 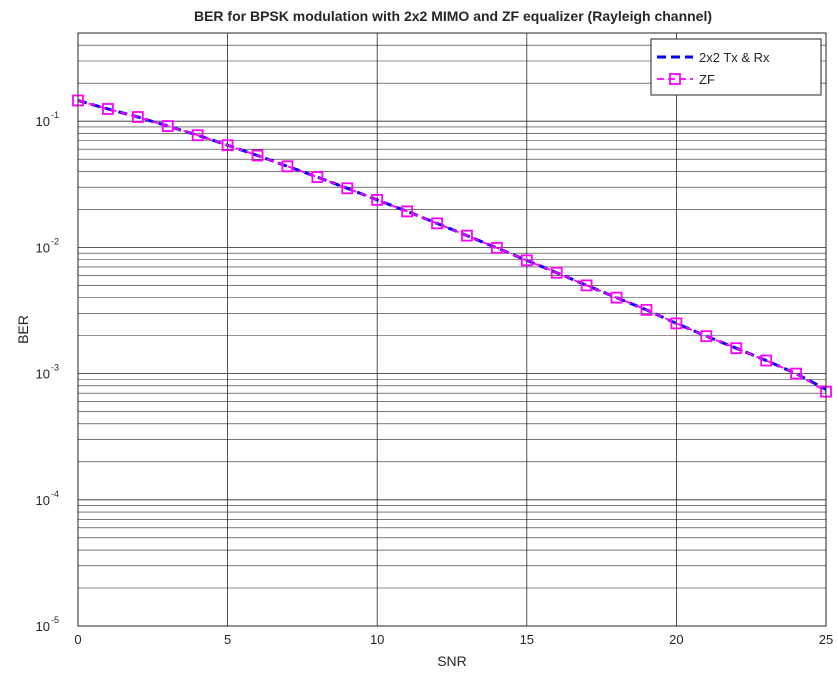 I want to click on y-tick-exponent: -2, so click(x=55, y=241).